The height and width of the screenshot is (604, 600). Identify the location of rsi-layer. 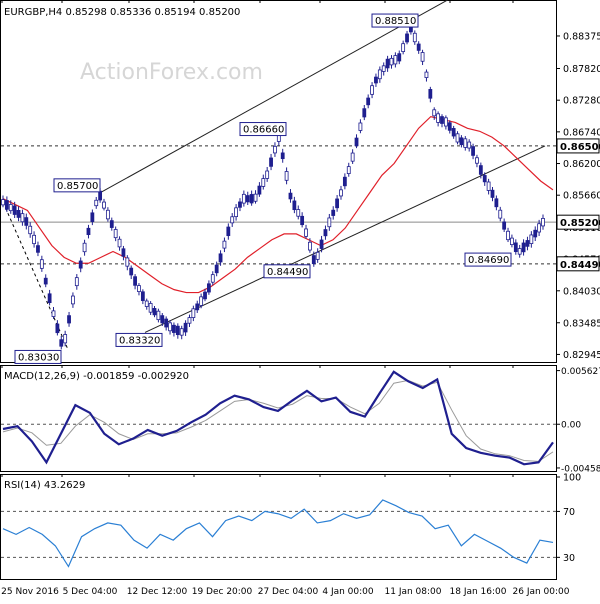
(278, 533).